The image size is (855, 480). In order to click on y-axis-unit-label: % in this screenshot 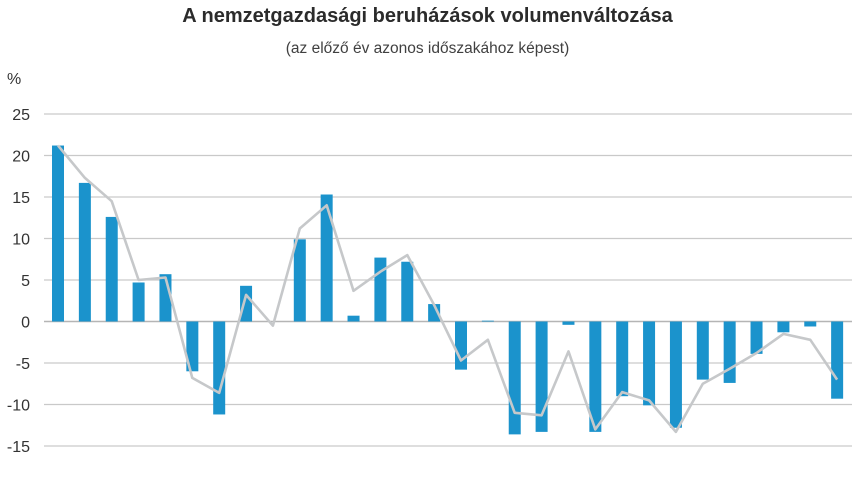, I will do `click(14, 79)`.